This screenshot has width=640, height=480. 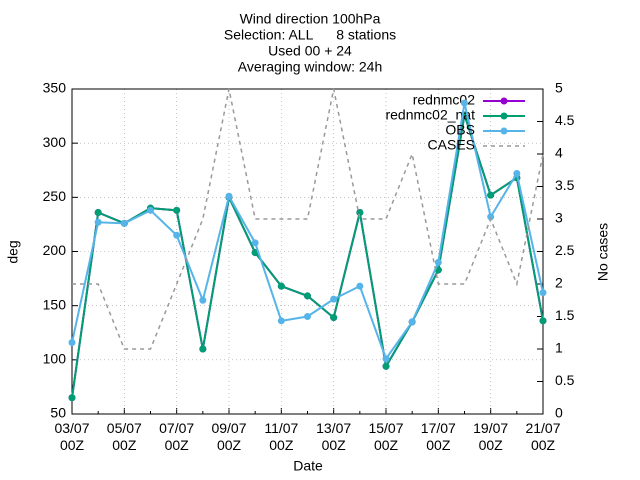 I want to click on y-tick-label: 100, so click(x=55, y=359).